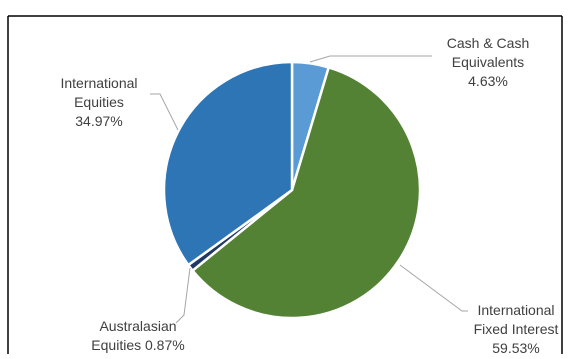 Image resolution: width=569 pixels, height=359 pixels. Describe the element at coordinates (99, 102) in the screenshot. I see `slice-category-label: Equities` at that location.